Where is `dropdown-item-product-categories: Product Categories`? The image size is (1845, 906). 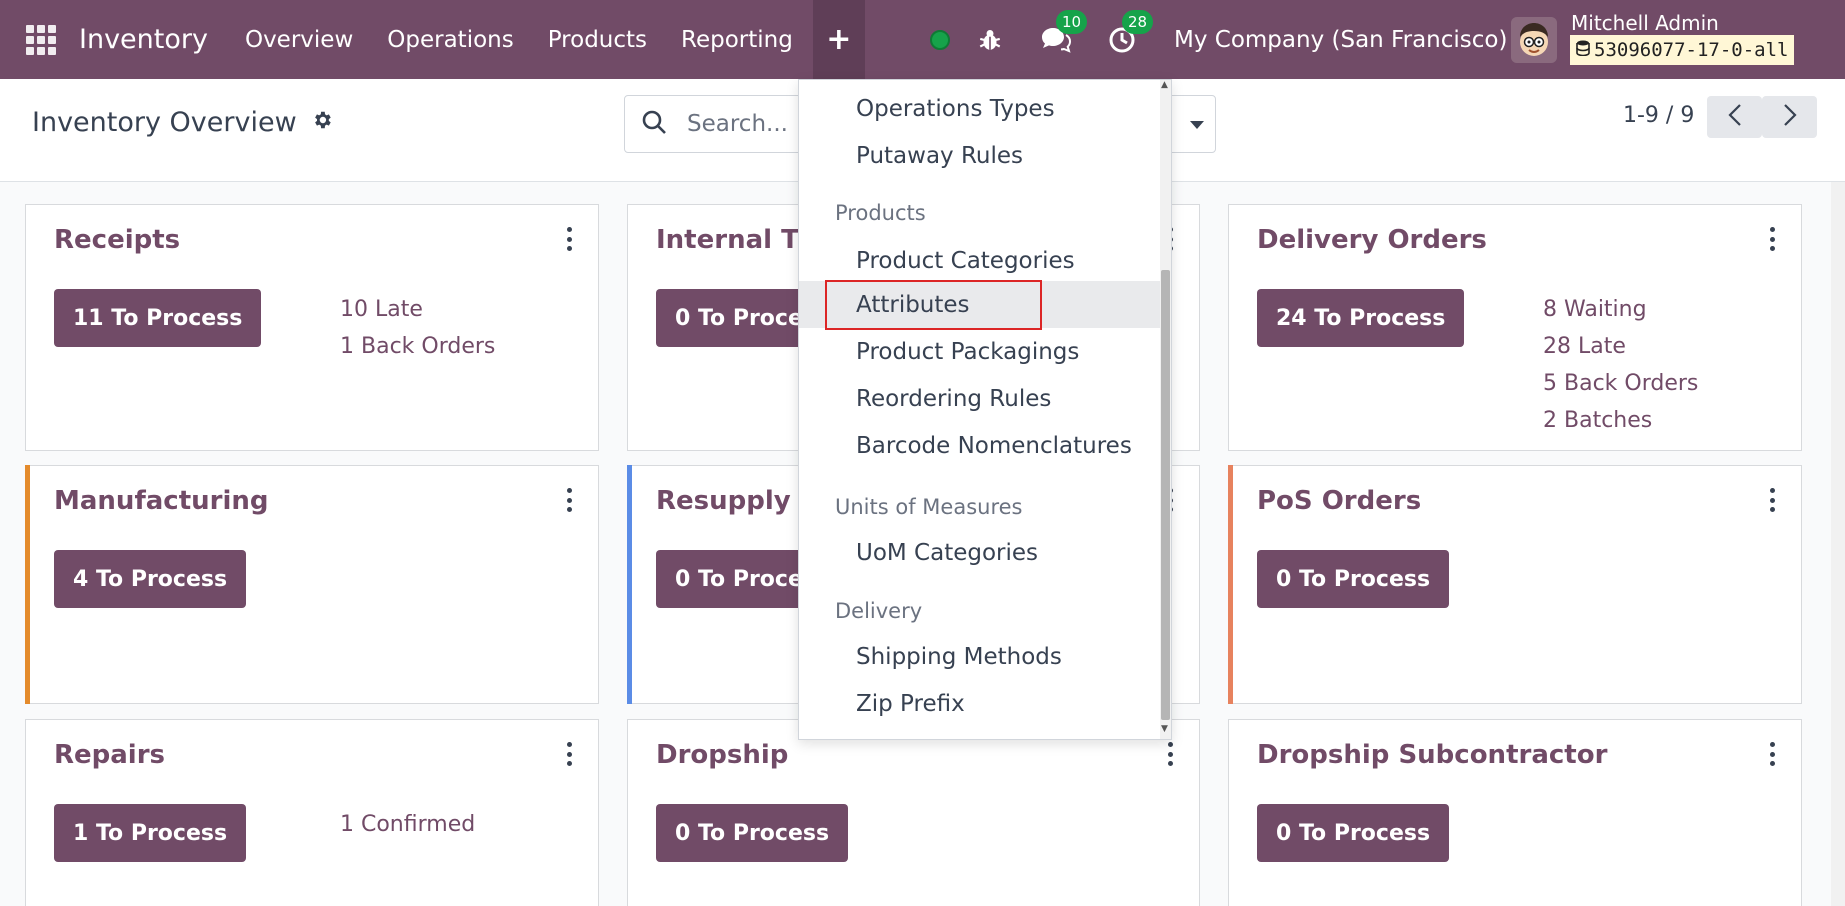
dropdown-item-product-categories: Product Categories is located at coordinates (965, 260).